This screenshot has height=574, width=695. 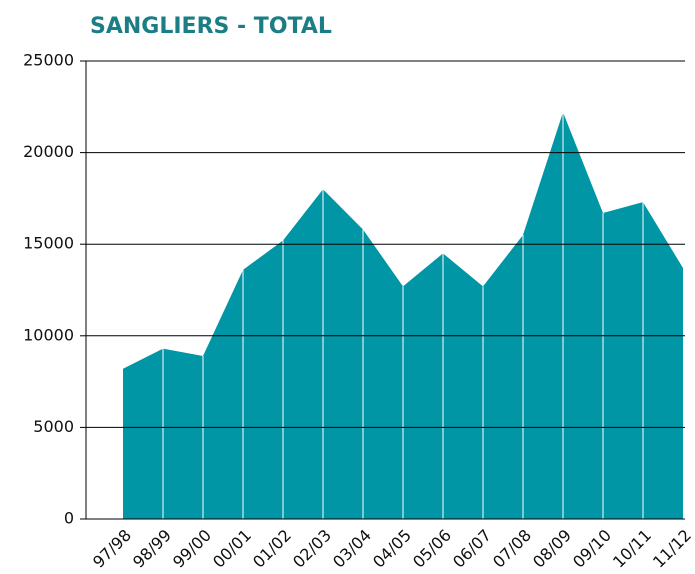 What do you see at coordinates (312, 549) in the screenshot?
I see `x-tick-label: 02/03` at bounding box center [312, 549].